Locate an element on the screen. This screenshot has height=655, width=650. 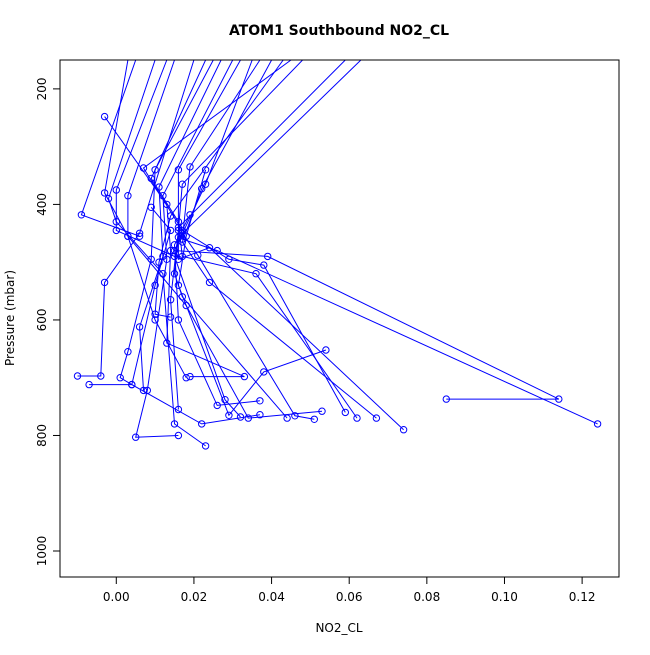
x-tick-label: 0.04 is located at coordinates (271, 597).